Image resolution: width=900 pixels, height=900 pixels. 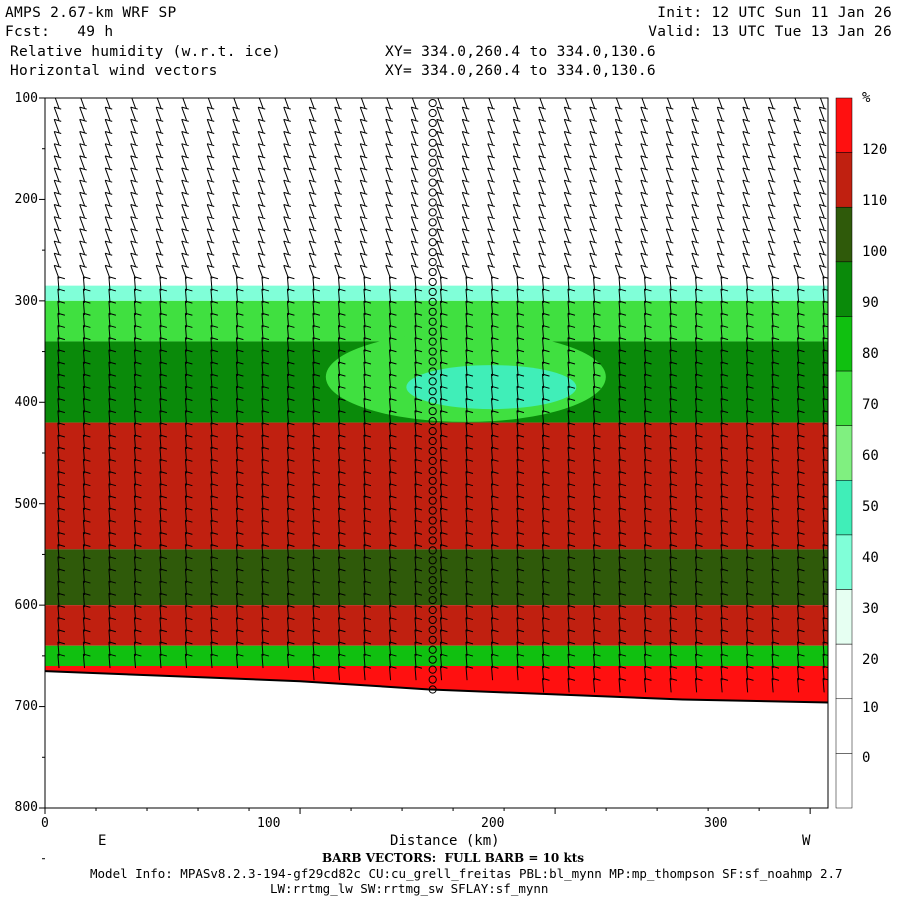 I want to click on colorbar-label: 20, so click(x=870, y=660).